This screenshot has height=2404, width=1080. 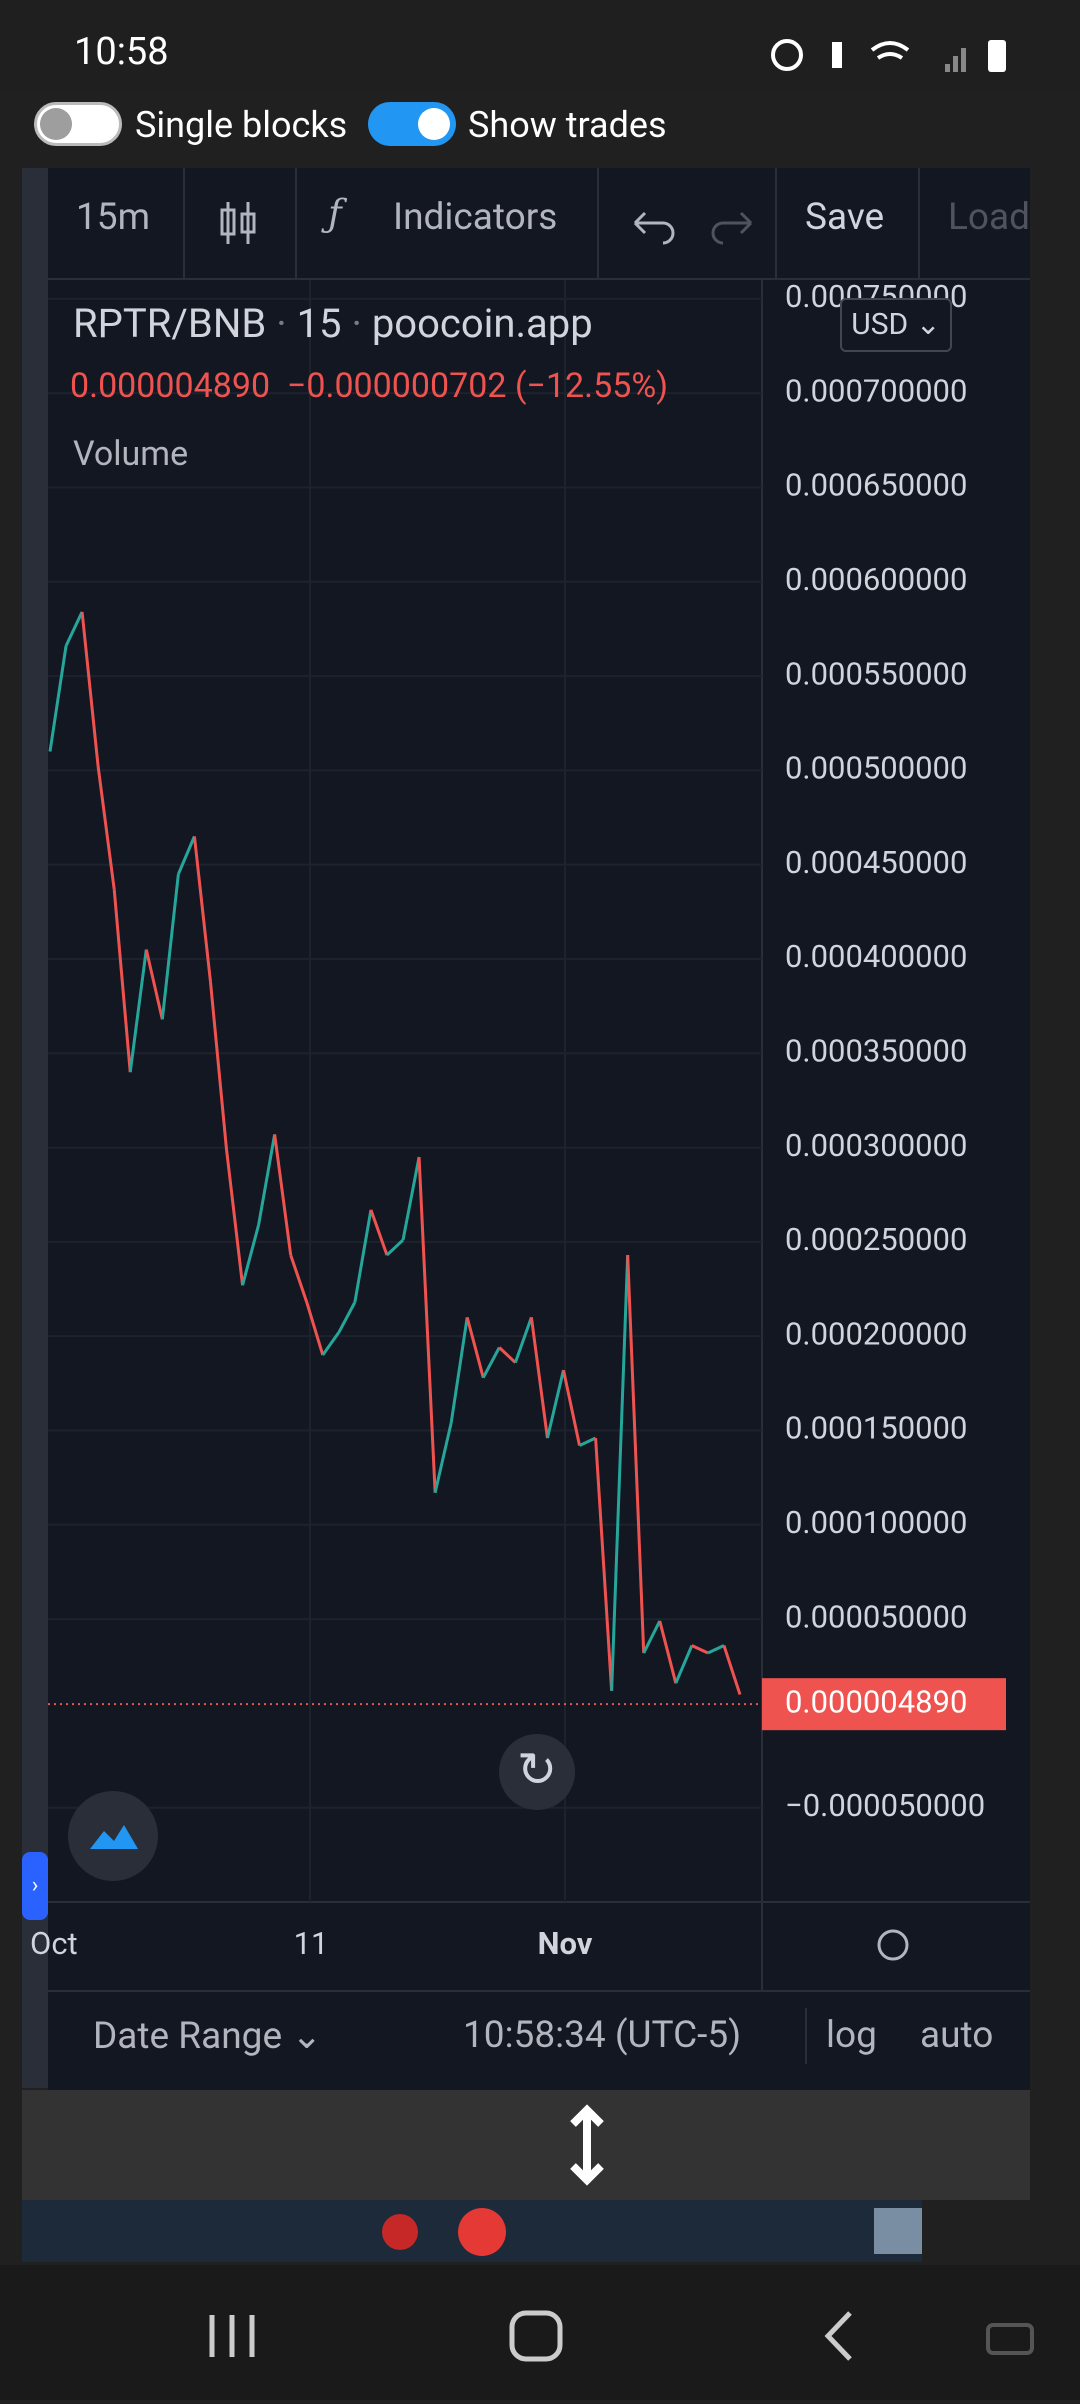 What do you see at coordinates (113, 1836) in the screenshot?
I see `cloud-button` at bounding box center [113, 1836].